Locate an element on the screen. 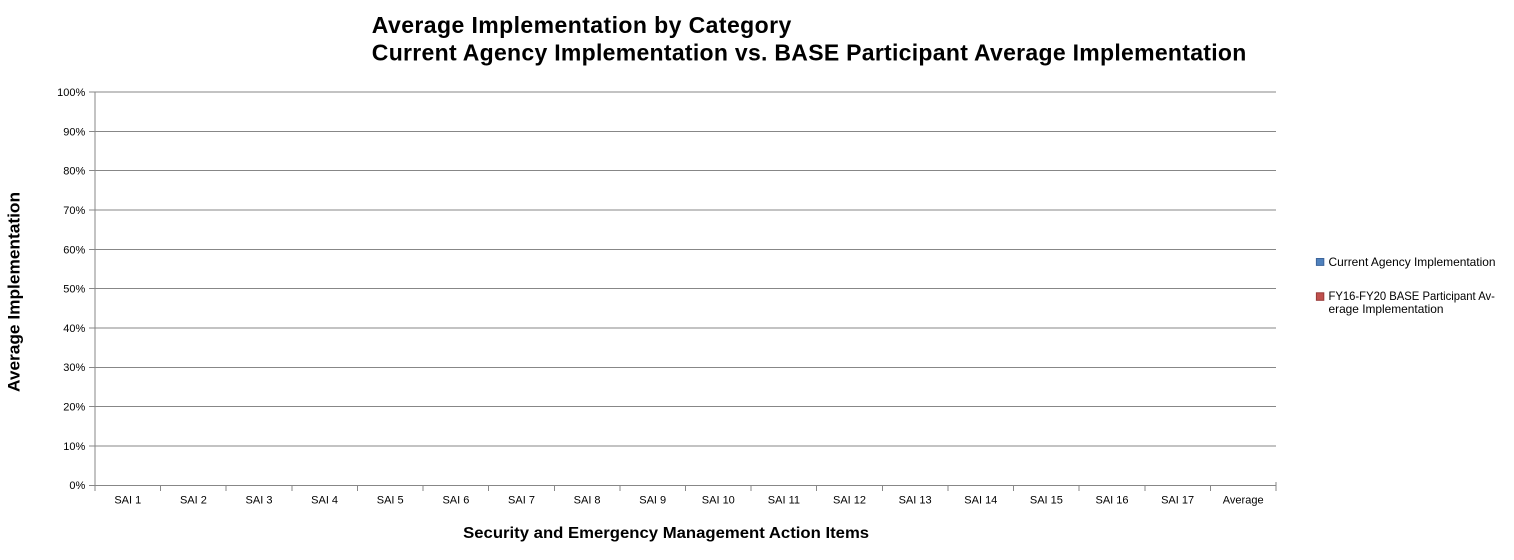 The height and width of the screenshot is (560, 1514). svg-text: SAI 10 is located at coordinates (718, 501).